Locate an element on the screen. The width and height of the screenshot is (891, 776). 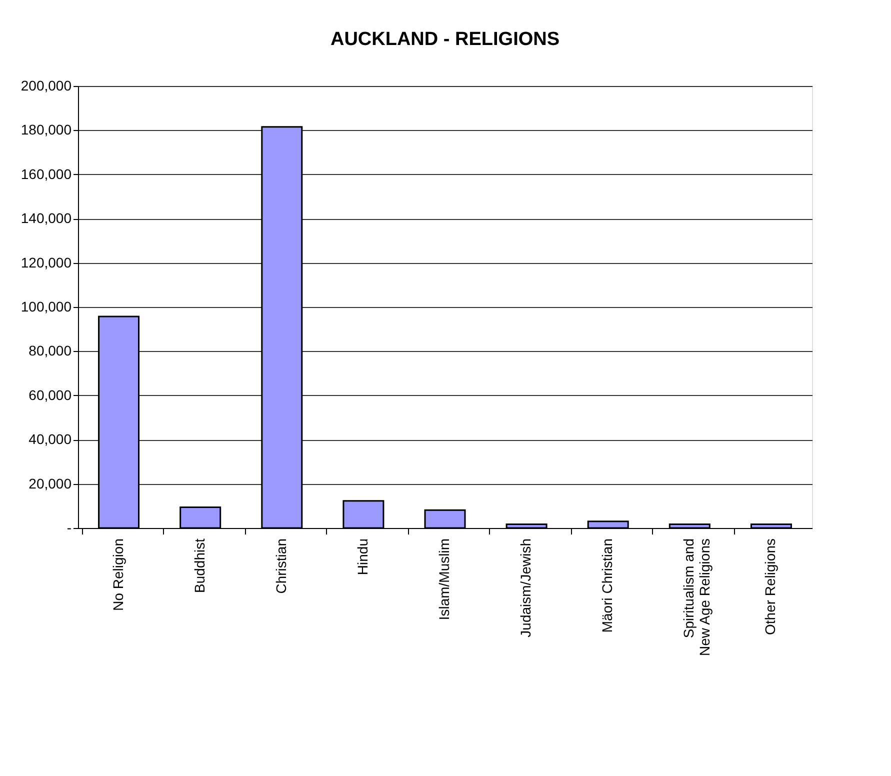
y-tick-label: 20,000 is located at coordinates (50, 483).